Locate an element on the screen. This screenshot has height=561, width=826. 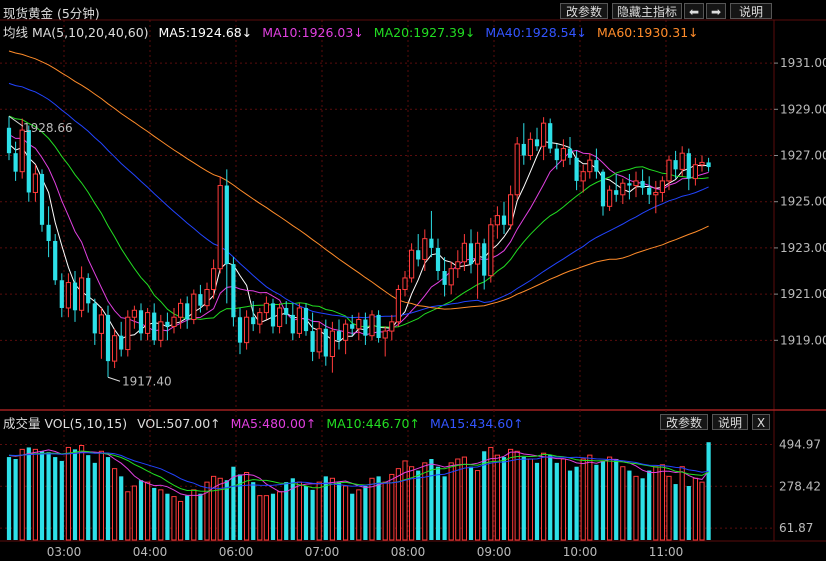
vol-help-button: 说明 is located at coordinates (730, 422).